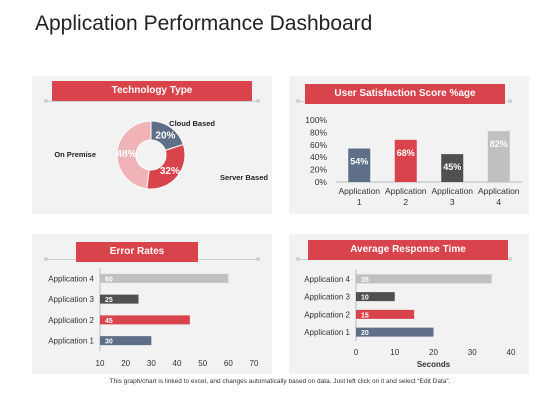 The image size is (560, 420). Describe the element at coordinates (405, 202) in the screenshot. I see `x-tick-label: 2` at that location.